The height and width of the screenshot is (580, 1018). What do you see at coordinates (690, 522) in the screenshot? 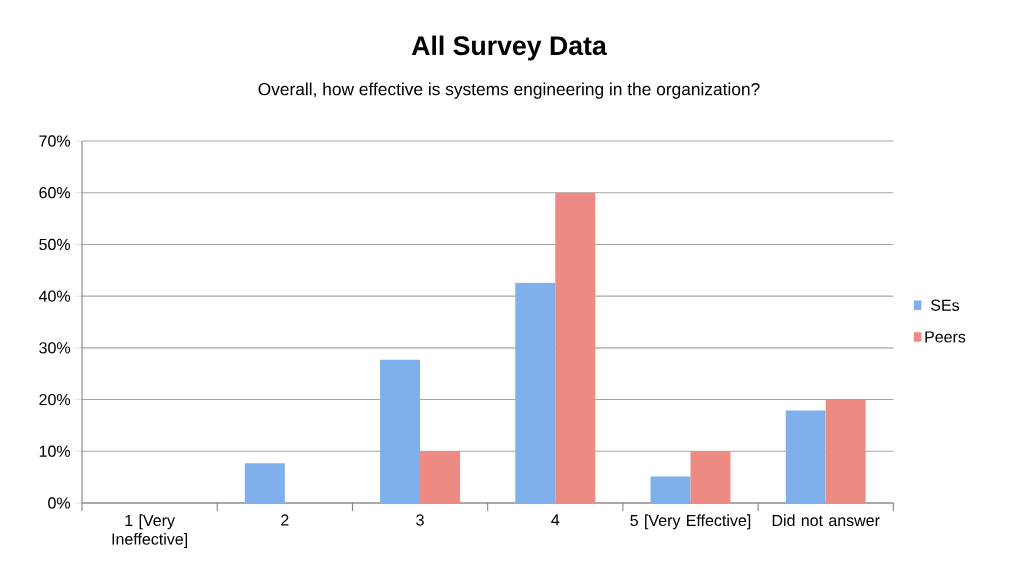
I see `x-tick-label: 5 [Very Effective]` at bounding box center [690, 522].